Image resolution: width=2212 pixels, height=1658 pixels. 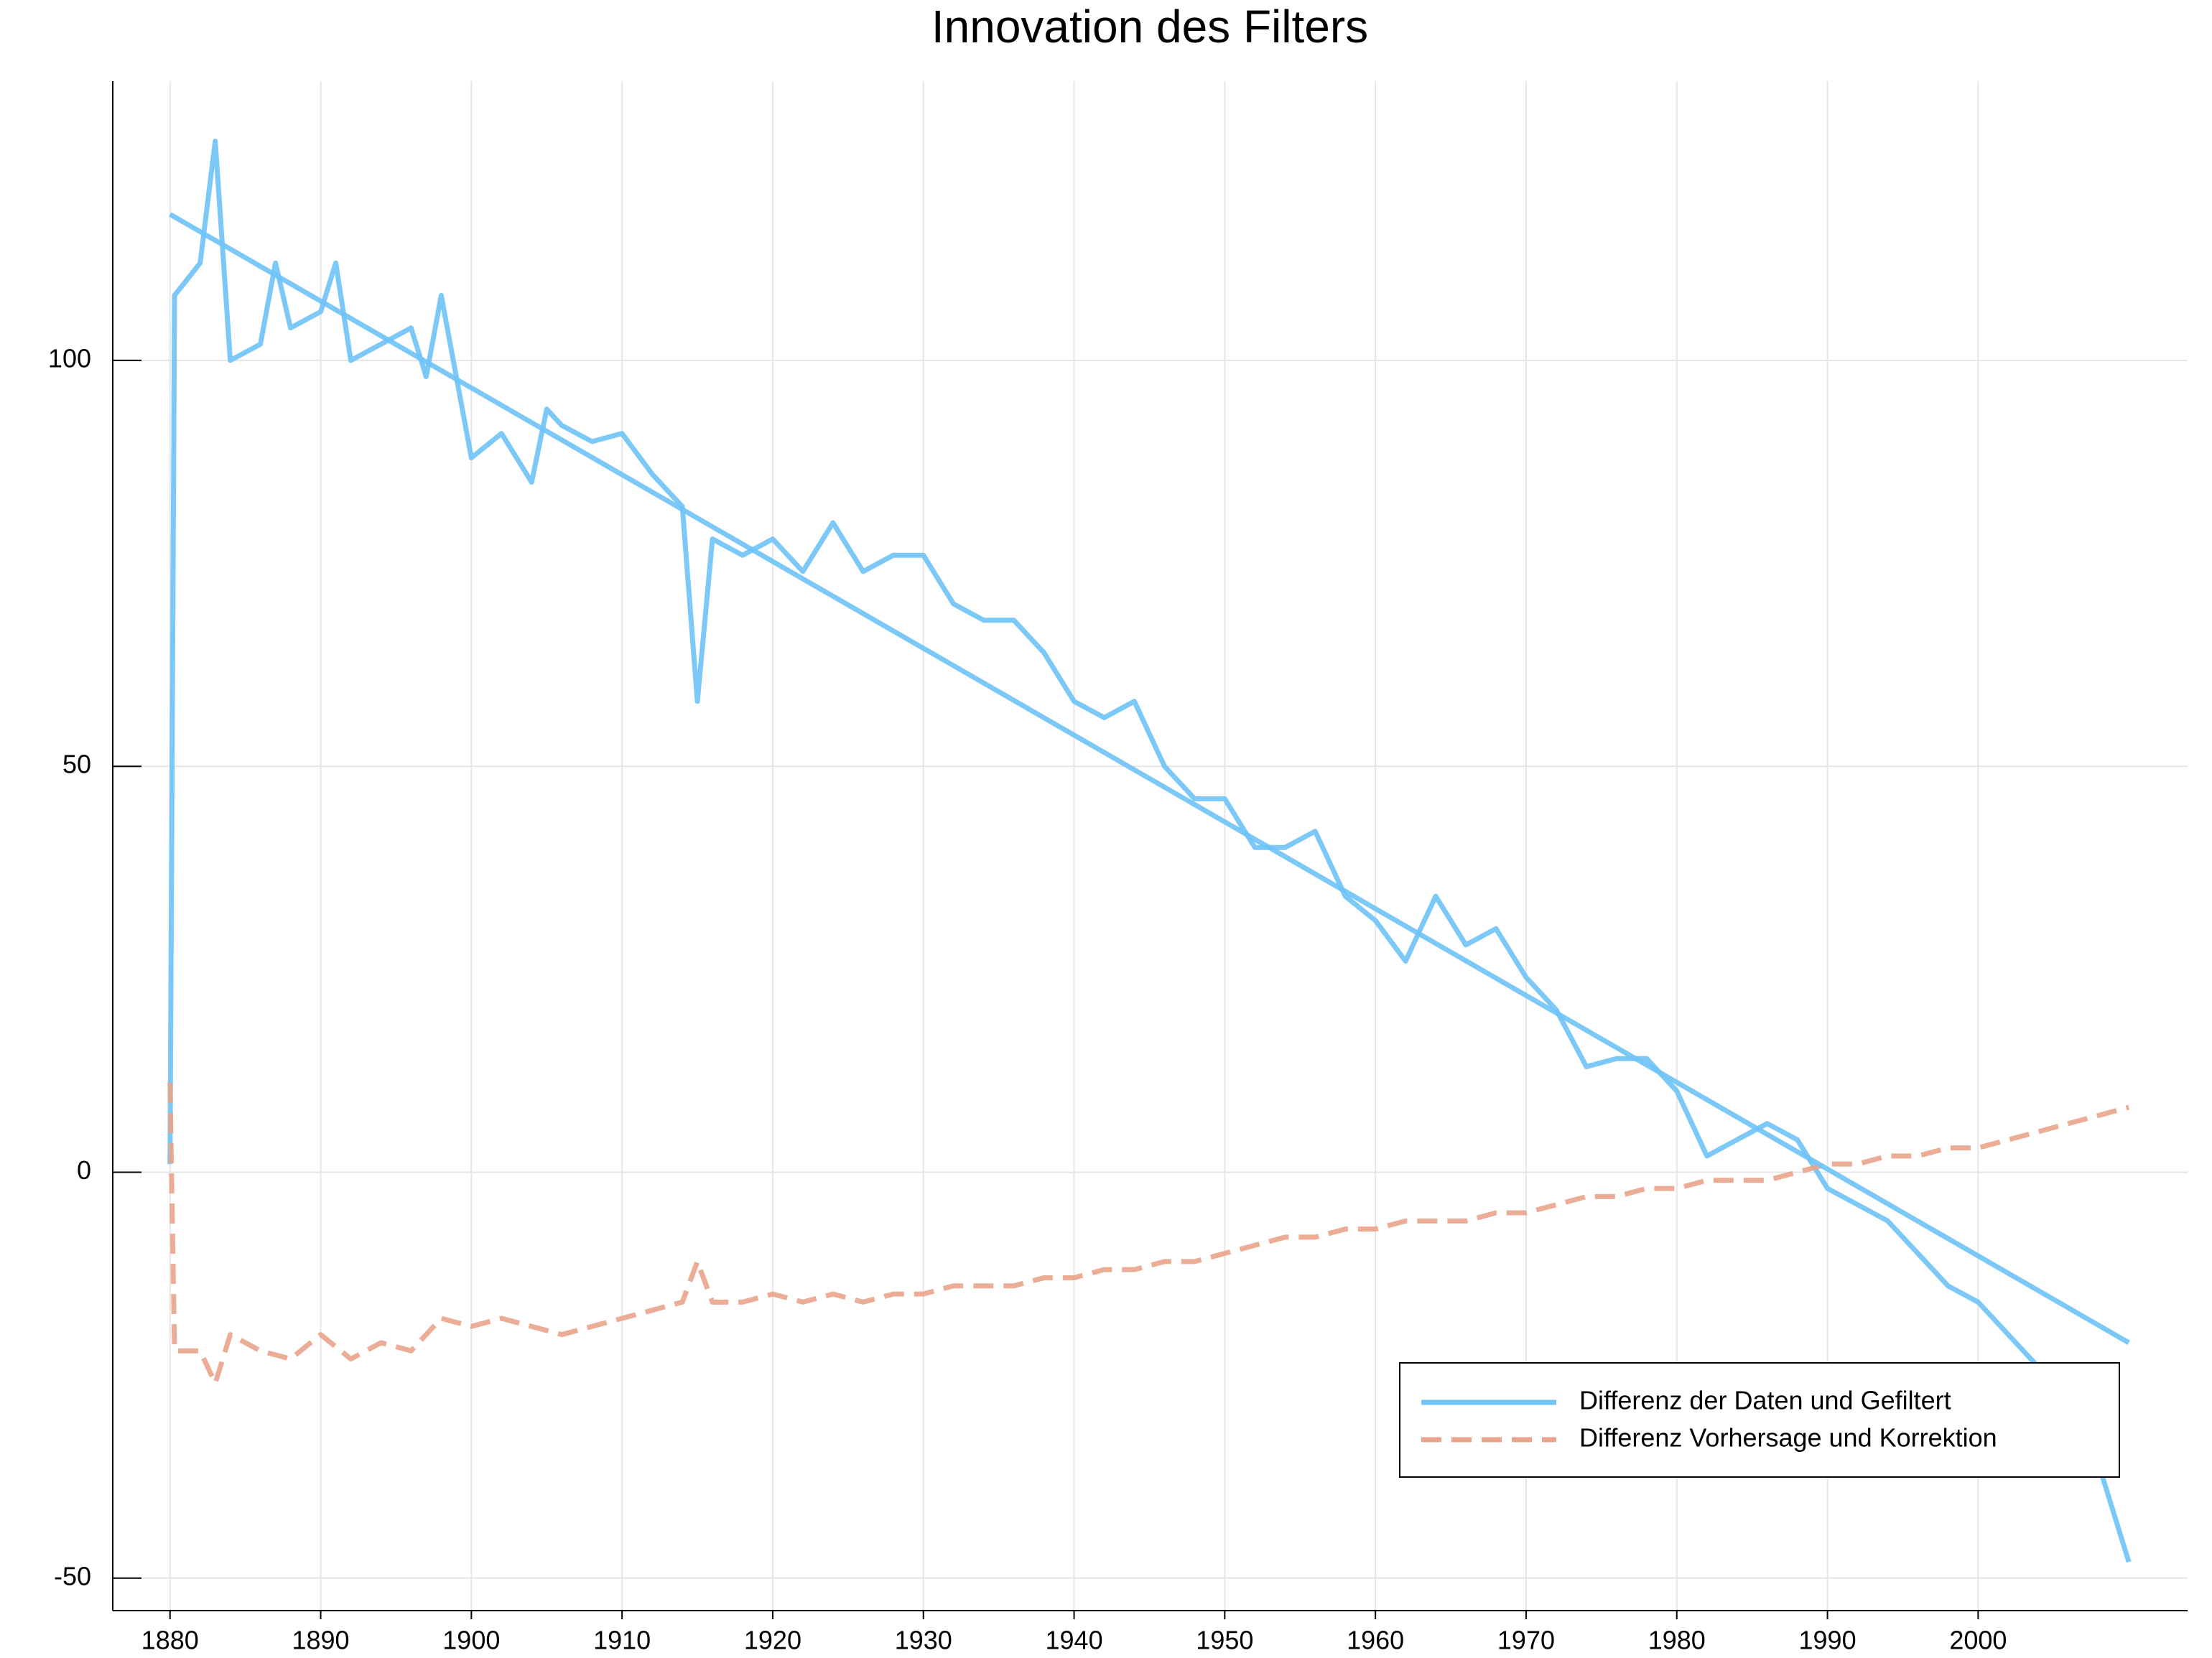 What do you see at coordinates (471, 1641) in the screenshot?
I see `x-tick-label: 1900` at bounding box center [471, 1641].